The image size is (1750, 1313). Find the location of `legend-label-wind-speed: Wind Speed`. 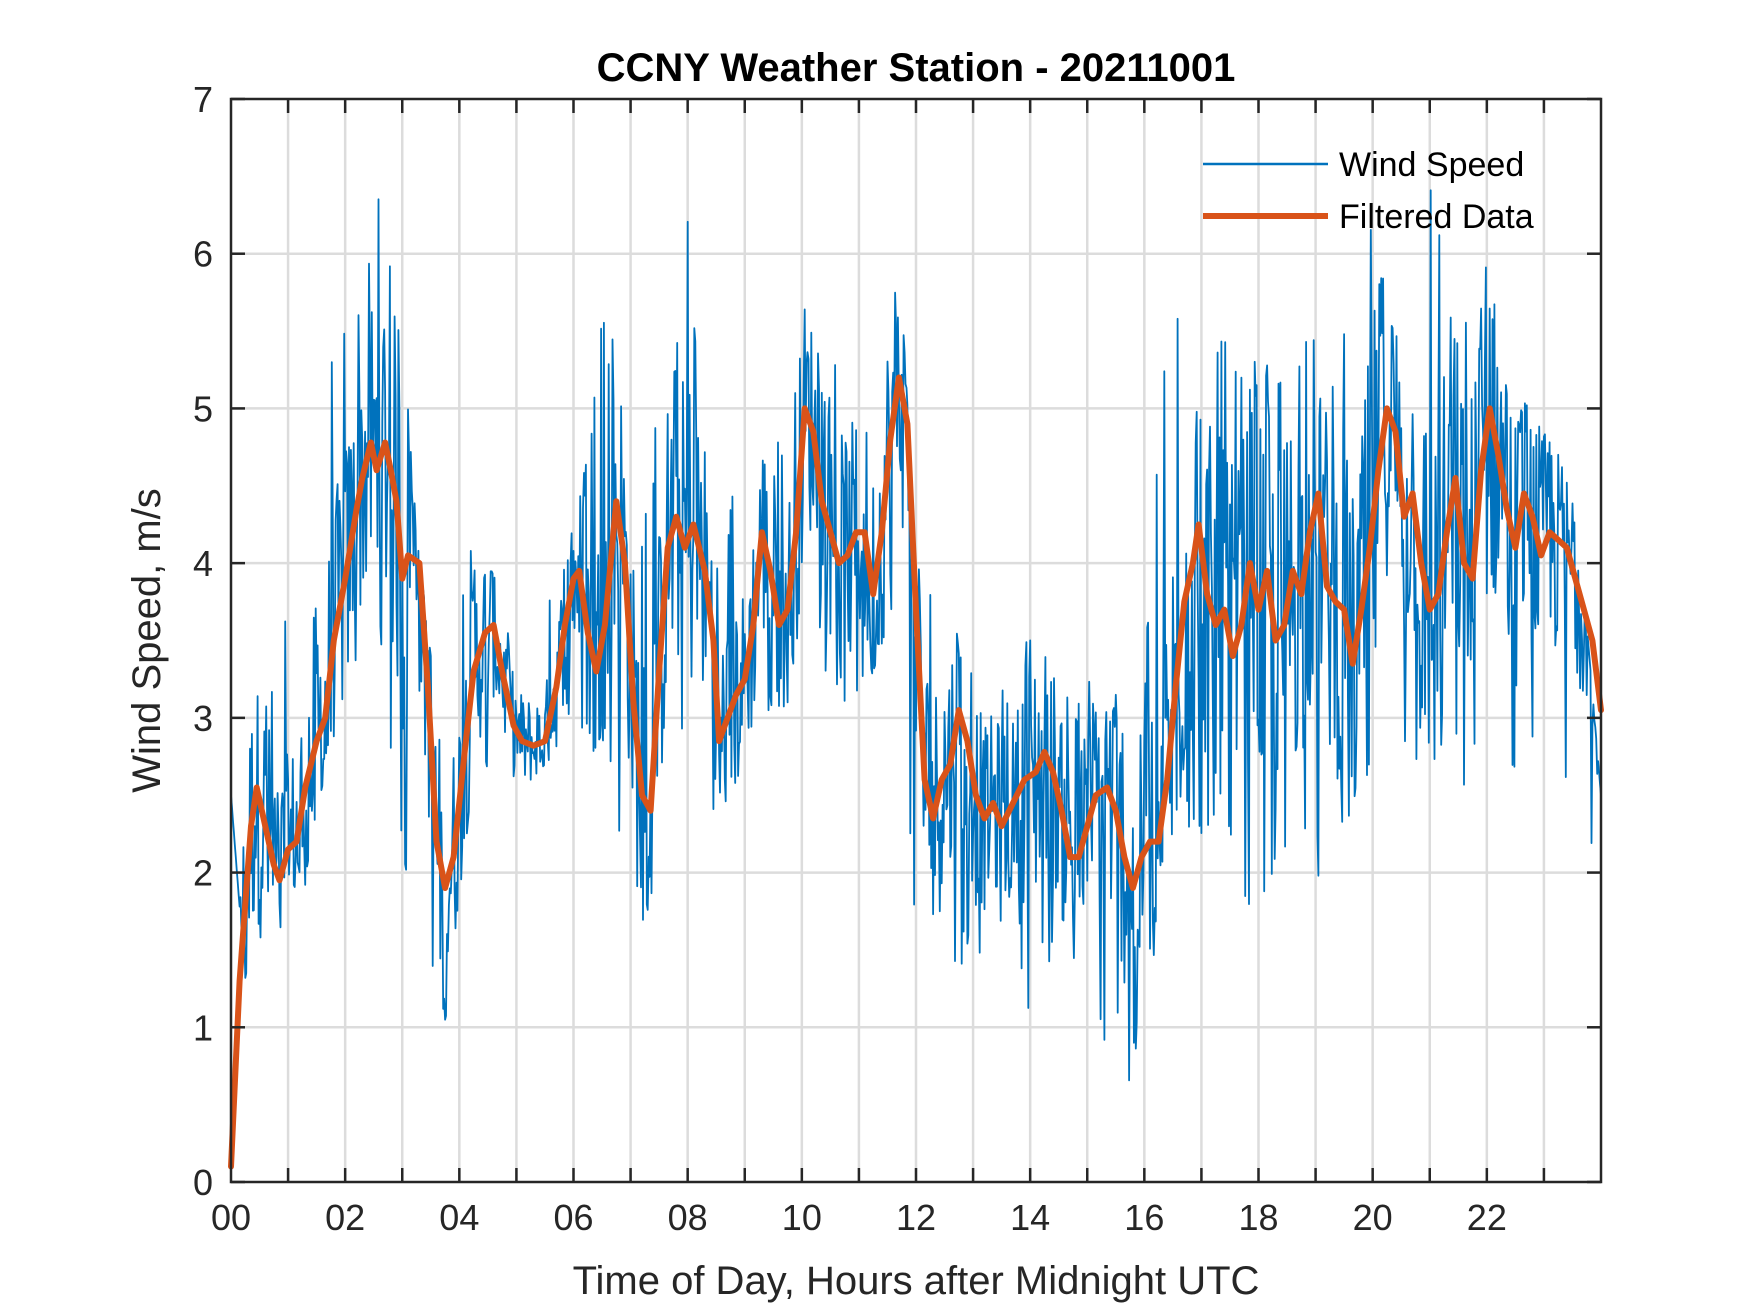

legend-label-wind-speed: Wind Speed is located at coordinates (1431, 165).